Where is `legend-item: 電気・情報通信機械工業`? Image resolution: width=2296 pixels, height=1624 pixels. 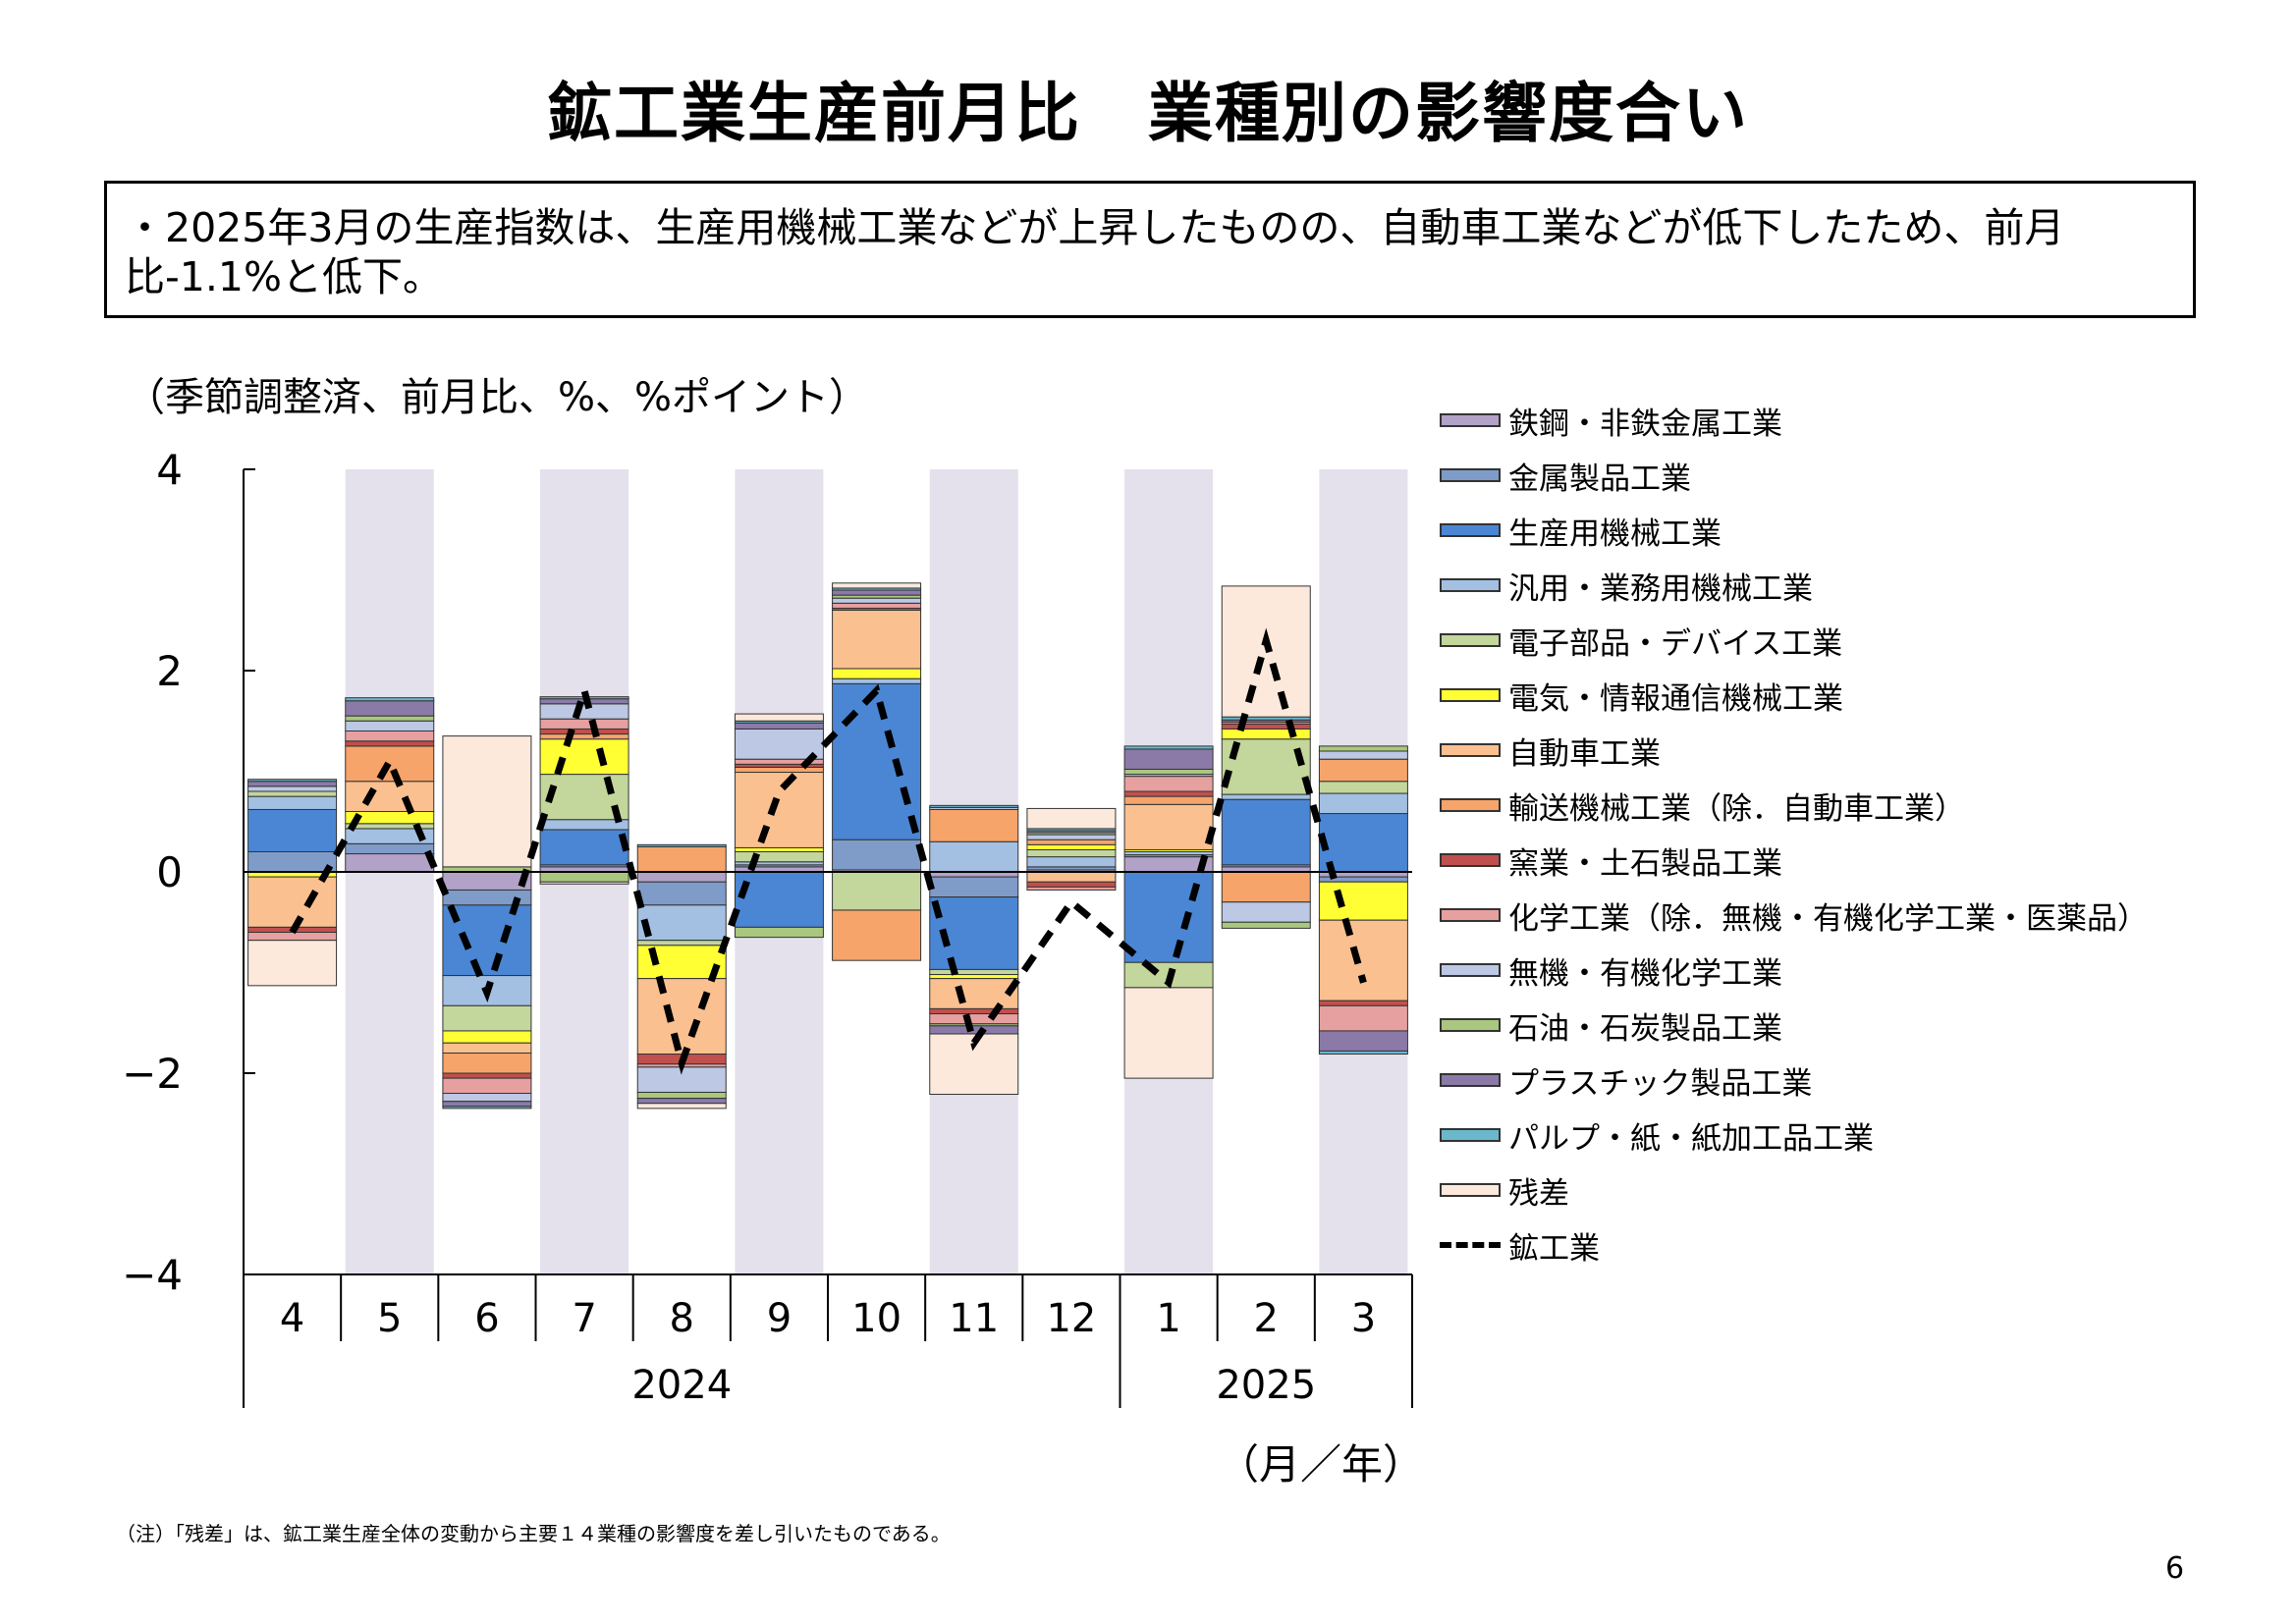 legend-item: 電気・情報通信機械工業 is located at coordinates (1641, 696).